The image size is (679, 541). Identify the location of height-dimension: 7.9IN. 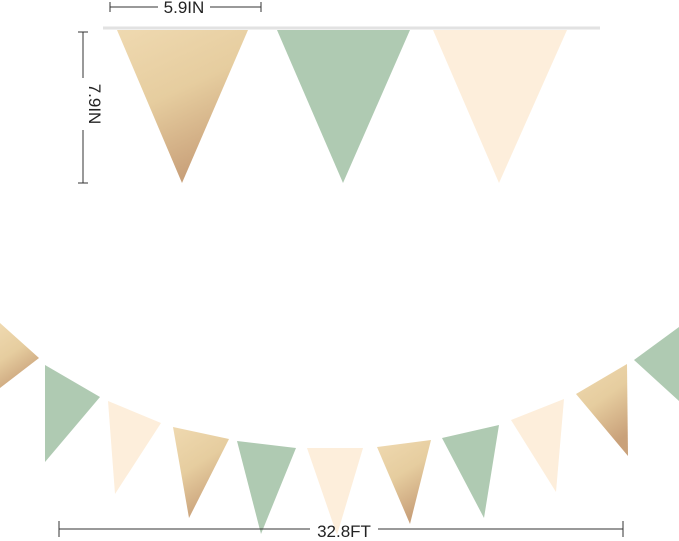
(91, 107).